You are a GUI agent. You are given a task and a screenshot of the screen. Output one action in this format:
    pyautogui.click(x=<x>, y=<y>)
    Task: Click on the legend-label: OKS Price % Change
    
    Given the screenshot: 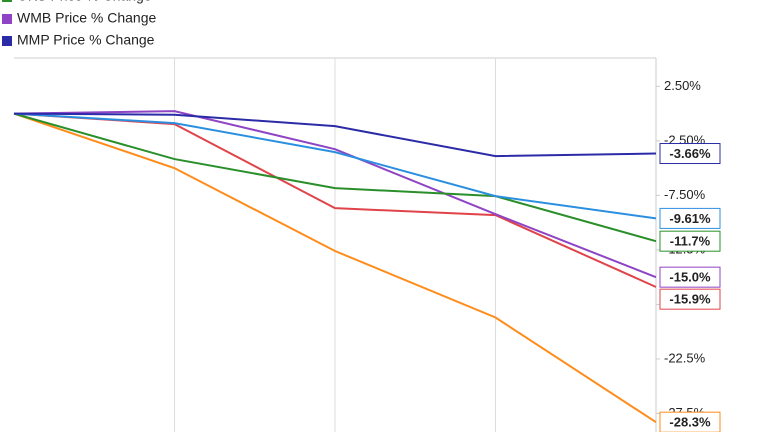 What is the action you would take?
    pyautogui.click(x=84, y=2)
    